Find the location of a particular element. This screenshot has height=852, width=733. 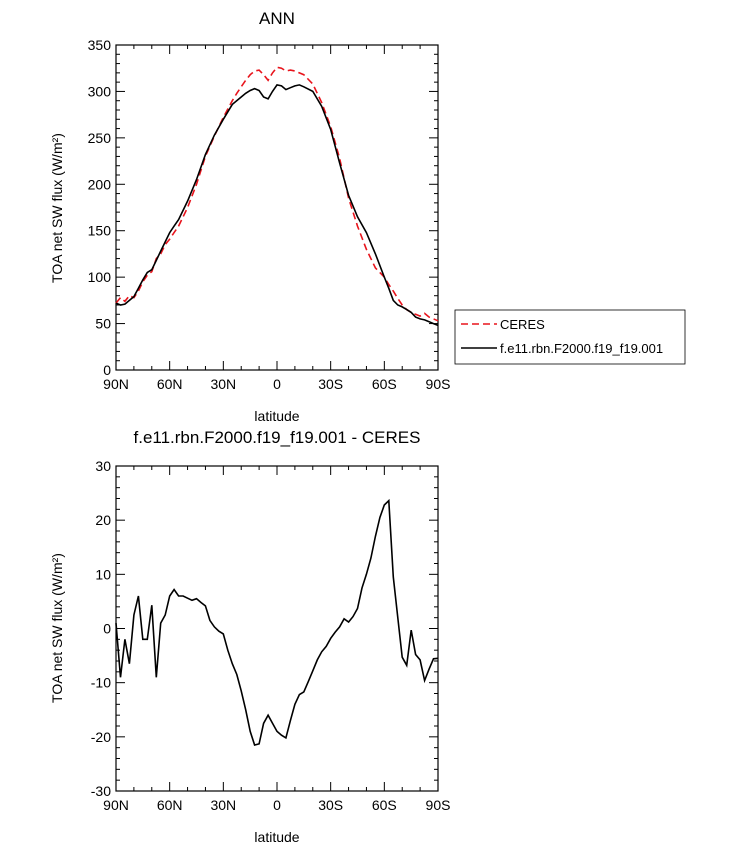

top-x-tick-label: 90N is located at coordinates (116, 384).